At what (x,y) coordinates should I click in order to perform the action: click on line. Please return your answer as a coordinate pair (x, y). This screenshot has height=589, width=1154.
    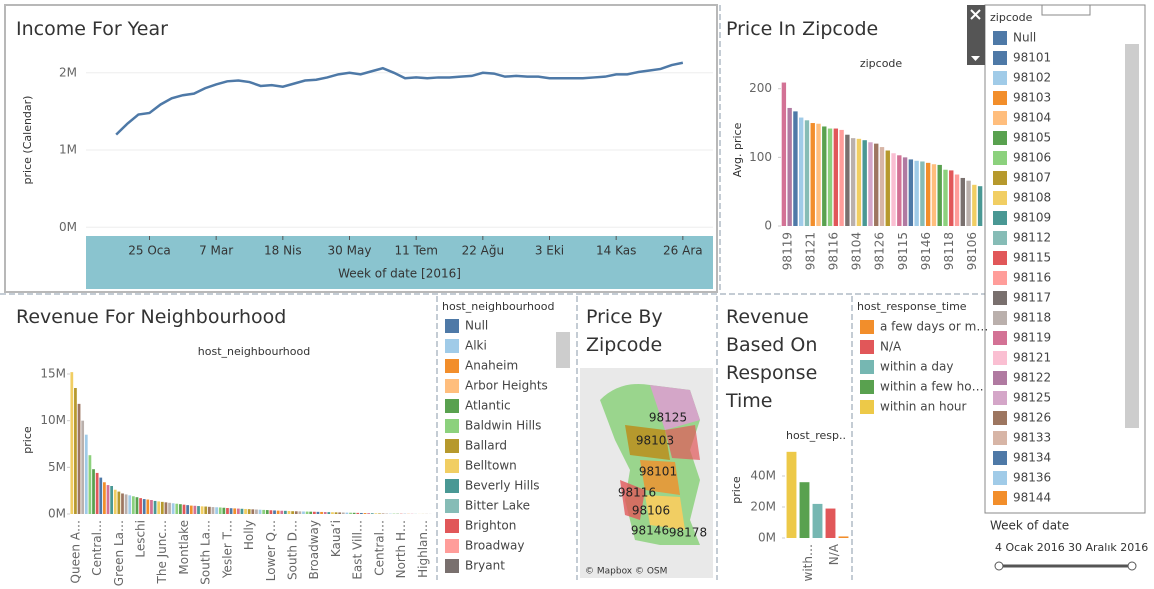
    Looking at the image, I should click on (399, 98).